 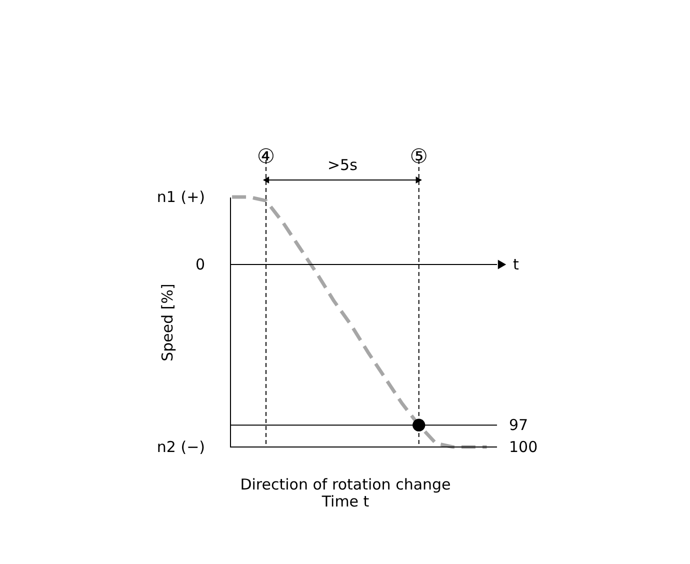 I want to click on text: >5s, so click(x=342, y=165).